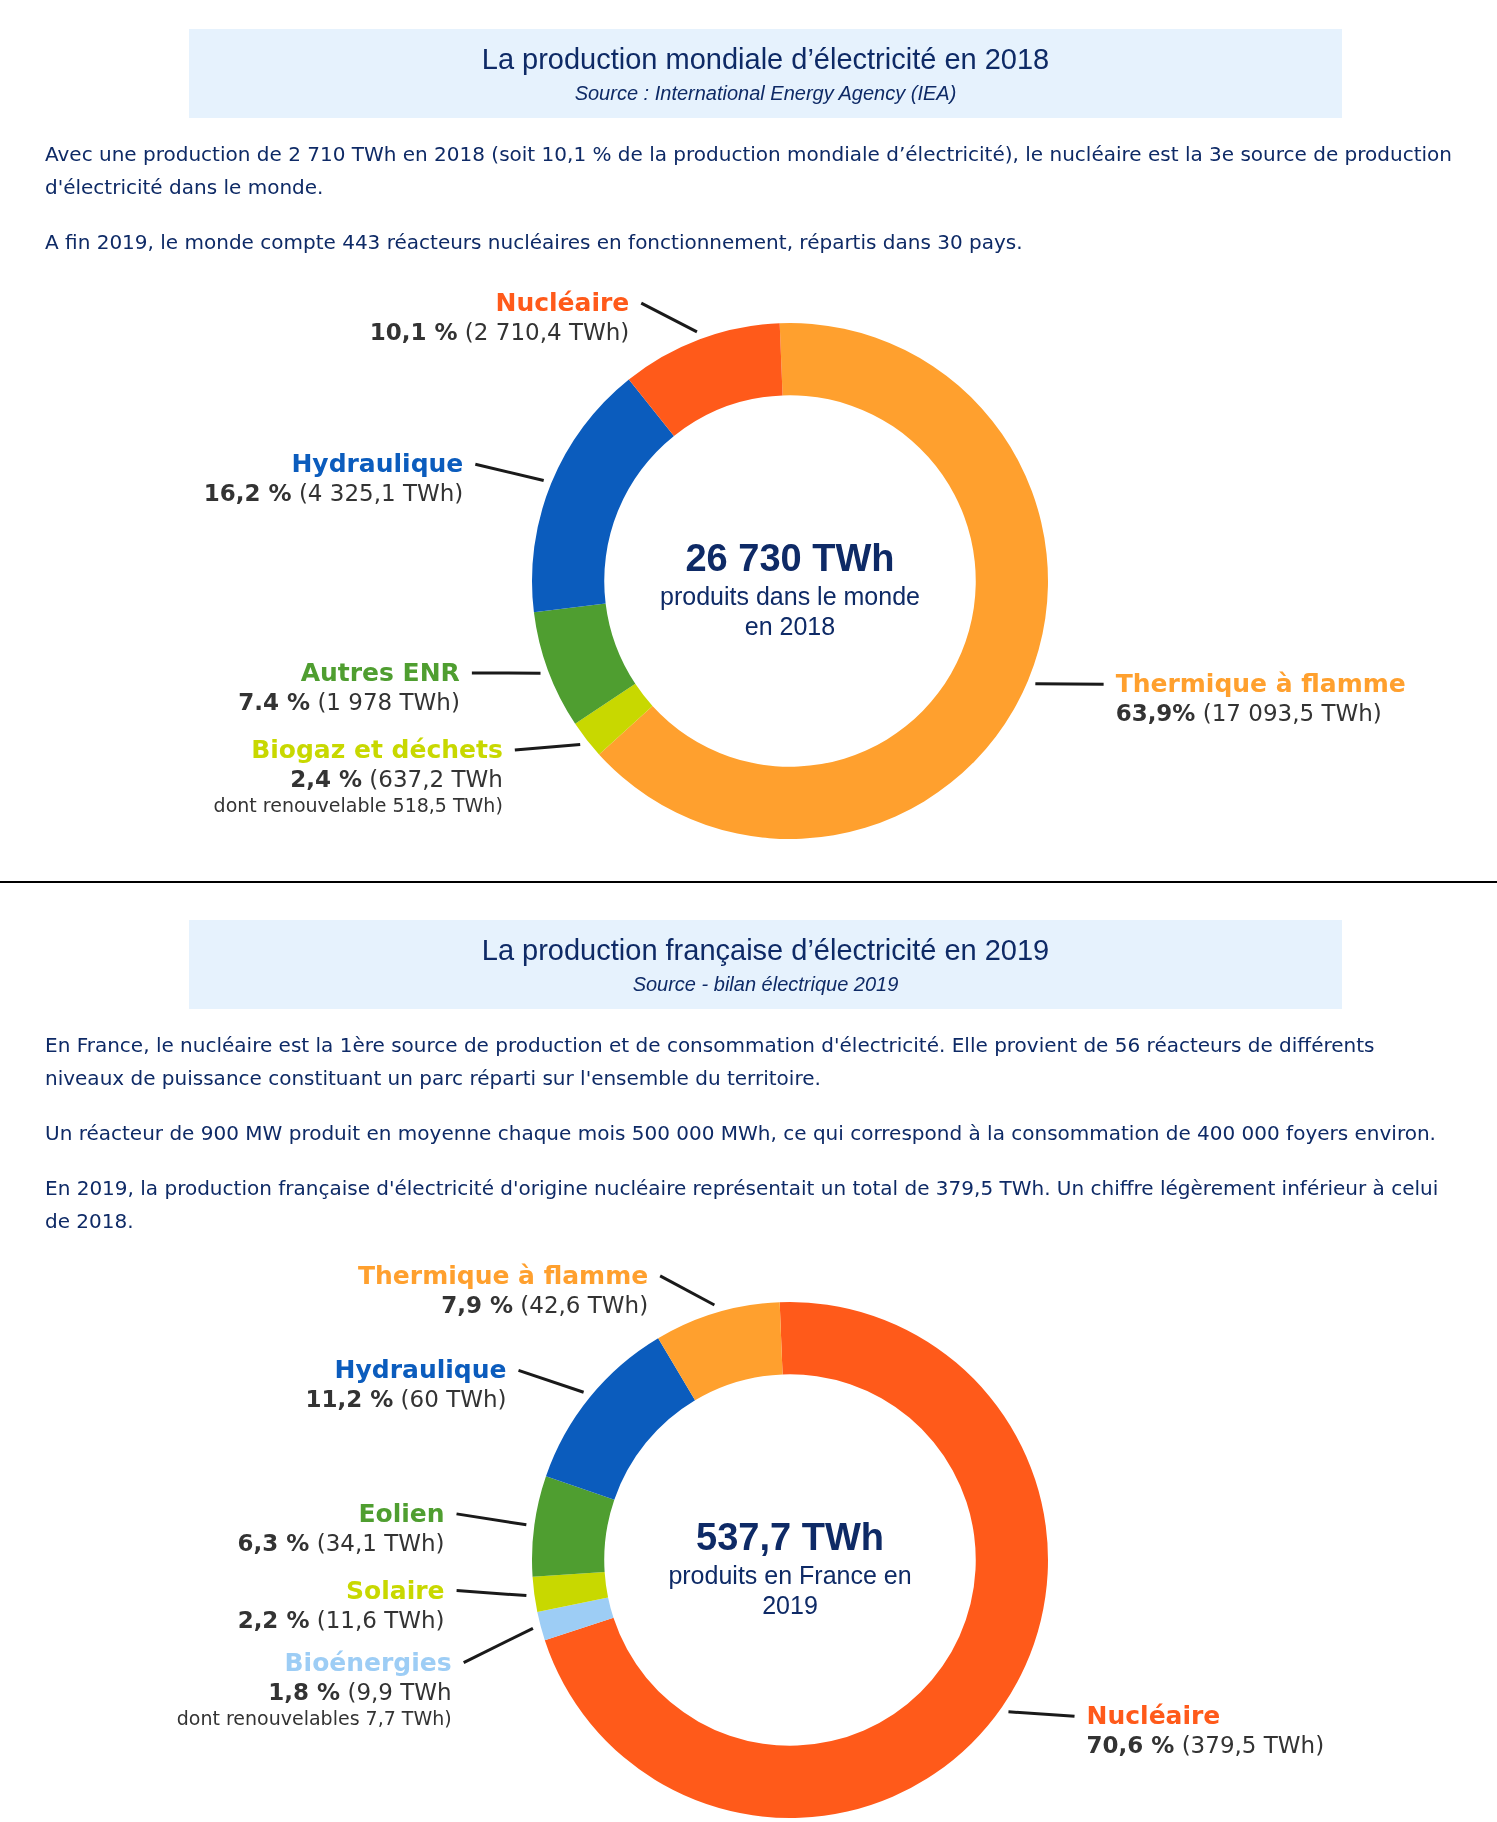 The image size is (1497, 1822). Describe the element at coordinates (790, 1590) in the screenshot. I see `text: produits en France en 2019` at that location.